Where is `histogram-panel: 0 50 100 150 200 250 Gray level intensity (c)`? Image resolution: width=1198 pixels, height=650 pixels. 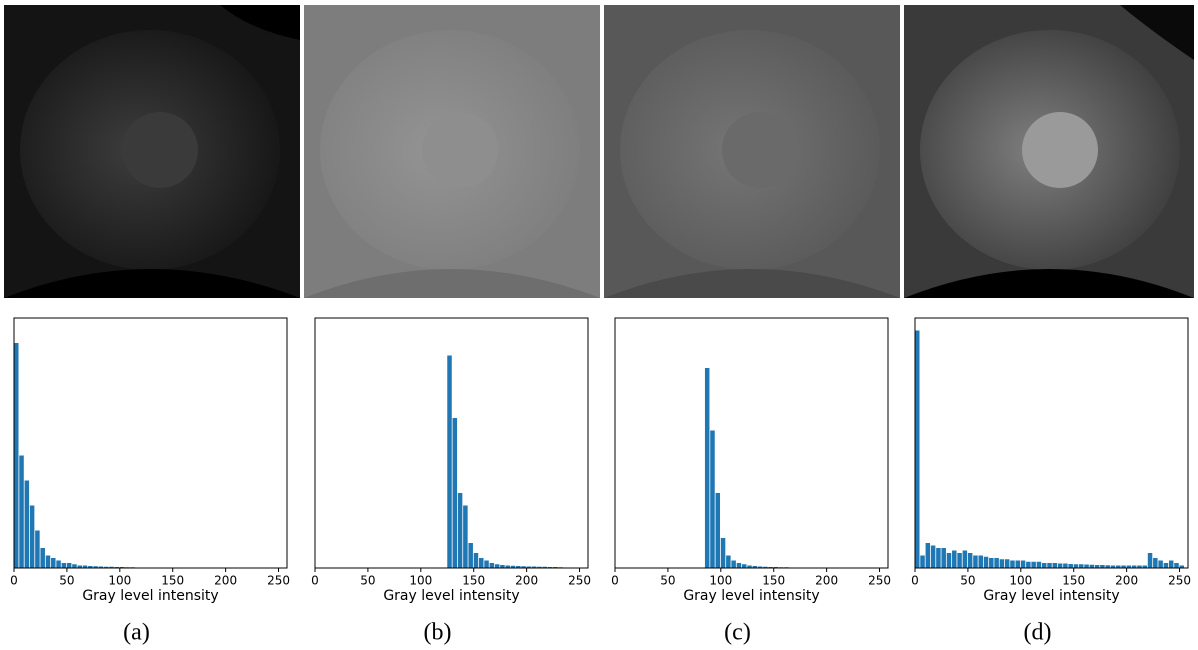 histogram-panel: 0 50 100 150 200 250 Gray level intensity (c) is located at coordinates (751, 481).